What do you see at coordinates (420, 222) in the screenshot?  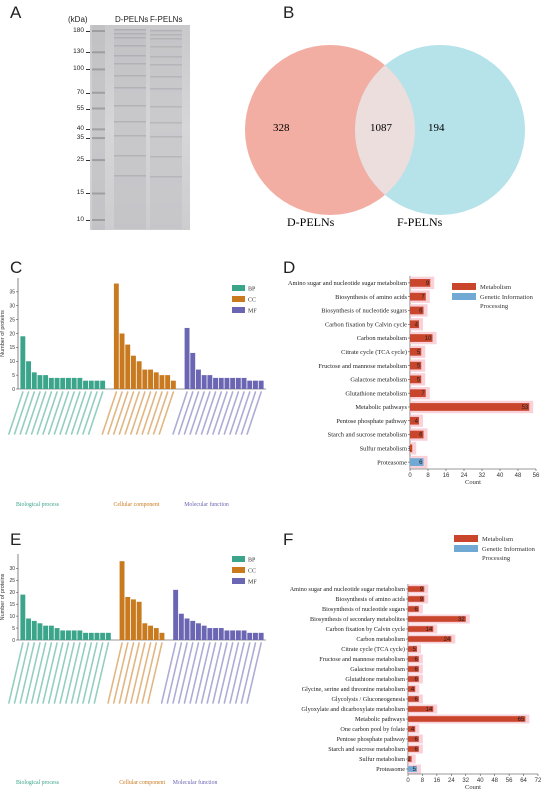 I see `venn-right-label: F-PELNs` at bounding box center [420, 222].